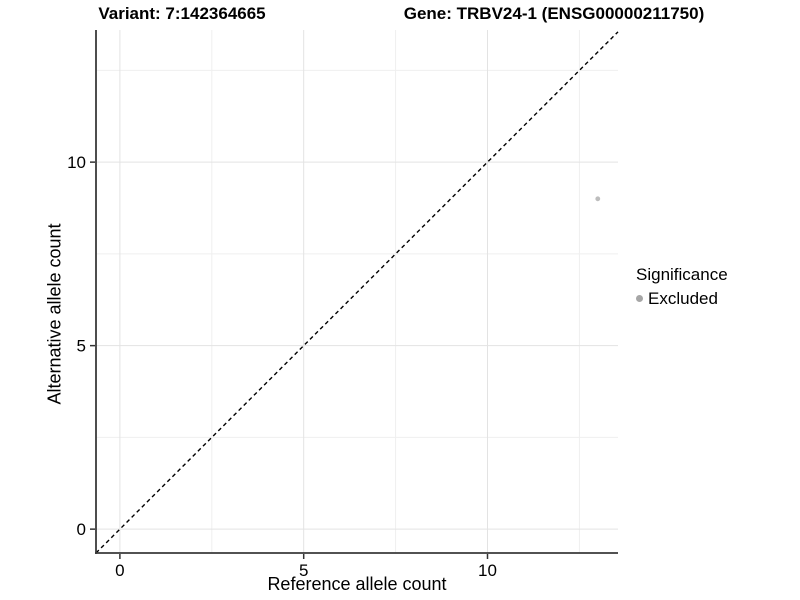  Describe the element at coordinates (303, 570) in the screenshot. I see `x-tick-label: 5` at that location.